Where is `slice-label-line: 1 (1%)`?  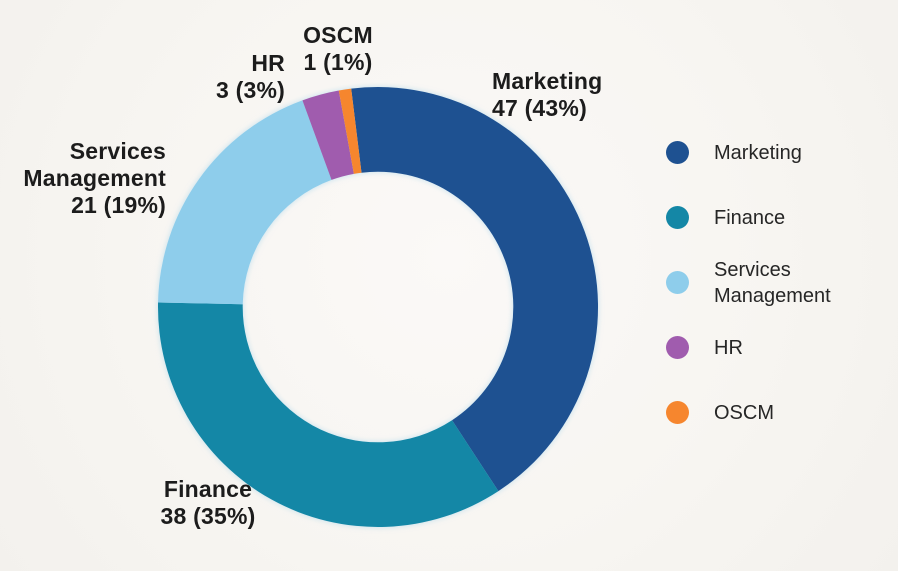
slice-label-line: 1 (1%) is located at coordinates (338, 62).